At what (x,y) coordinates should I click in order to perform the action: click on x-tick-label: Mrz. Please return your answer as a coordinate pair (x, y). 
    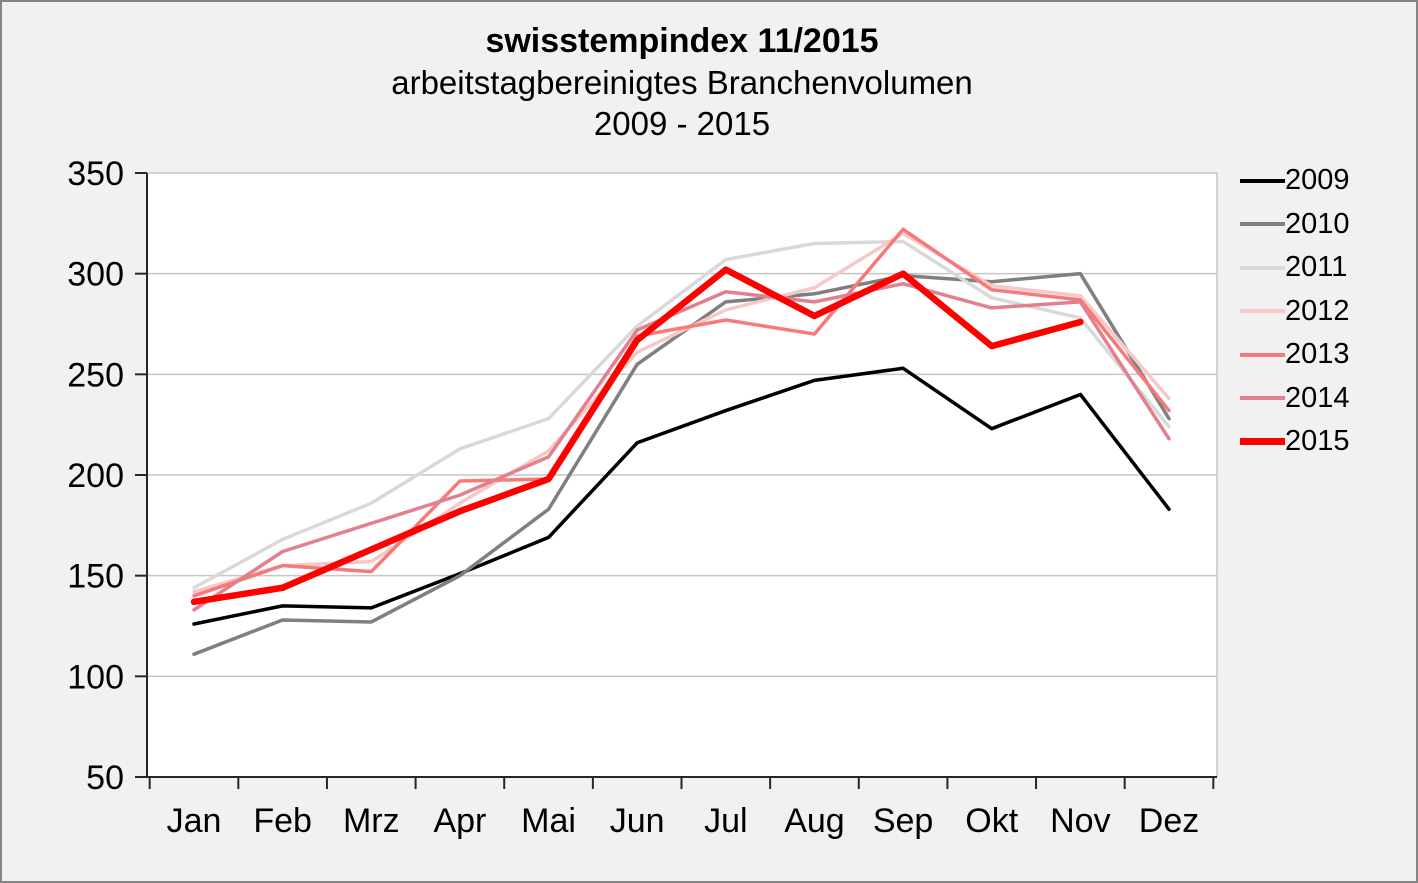
    Looking at the image, I should click on (371, 821).